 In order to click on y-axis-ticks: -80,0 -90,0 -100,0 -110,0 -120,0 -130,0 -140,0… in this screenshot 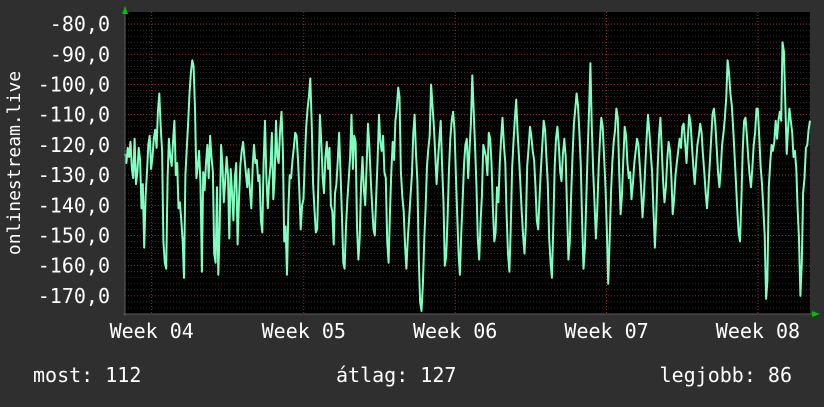, I will do `click(74, 160)`.